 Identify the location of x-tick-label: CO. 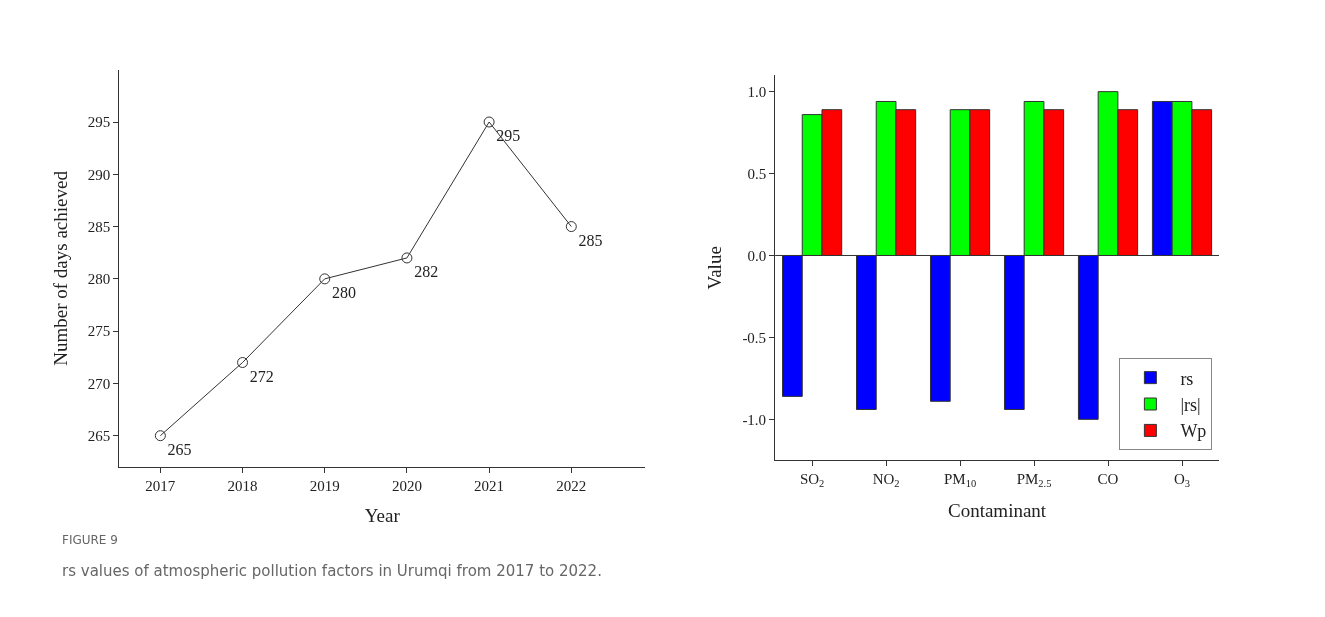
(1108, 479).